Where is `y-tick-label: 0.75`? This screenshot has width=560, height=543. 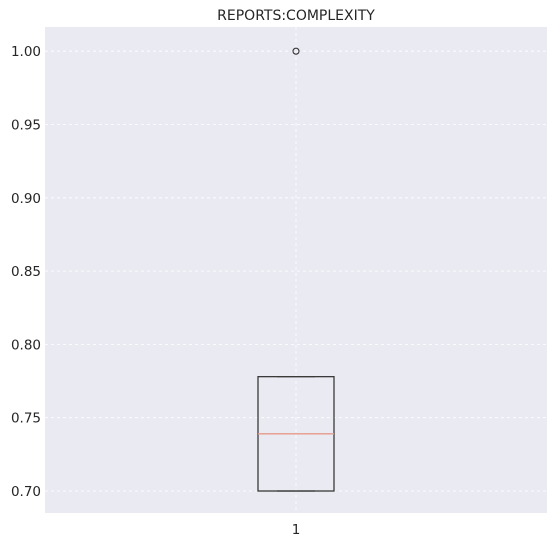 y-tick-label: 0.75 is located at coordinates (26, 419).